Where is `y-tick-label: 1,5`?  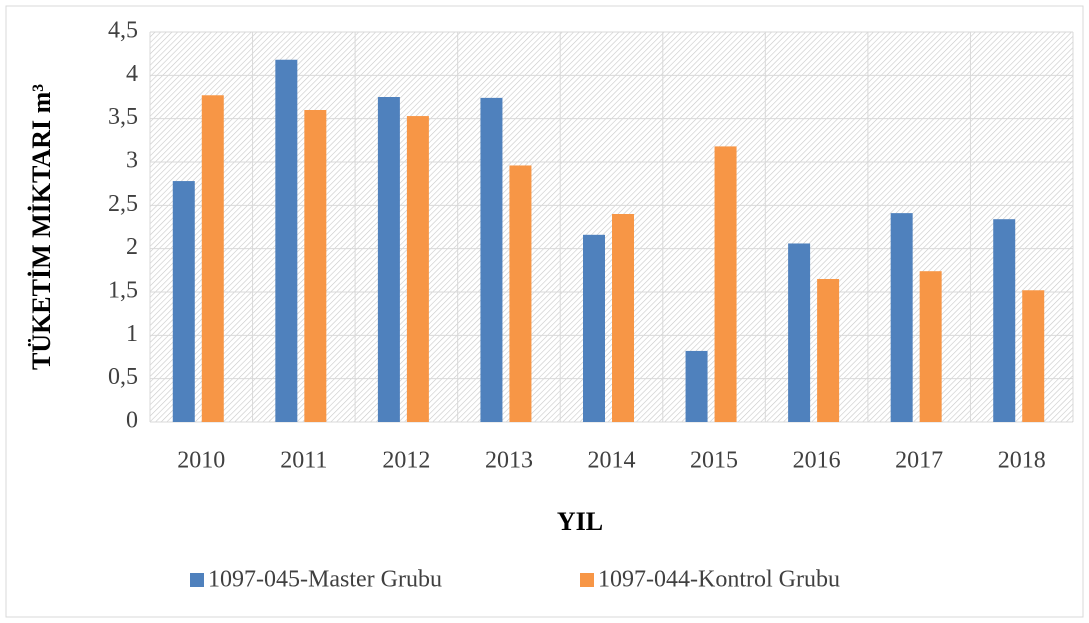
y-tick-label: 1,5 is located at coordinates (123, 291).